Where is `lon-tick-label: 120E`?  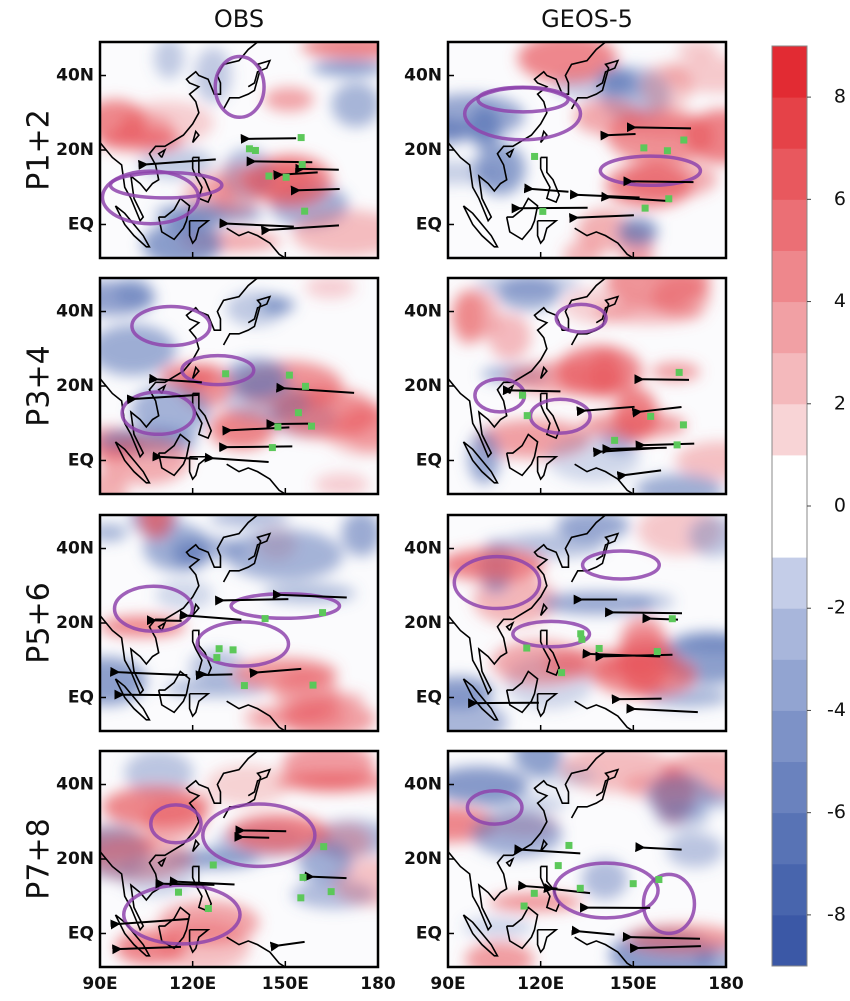
lon-tick-label: 120E is located at coordinates (540, 984).